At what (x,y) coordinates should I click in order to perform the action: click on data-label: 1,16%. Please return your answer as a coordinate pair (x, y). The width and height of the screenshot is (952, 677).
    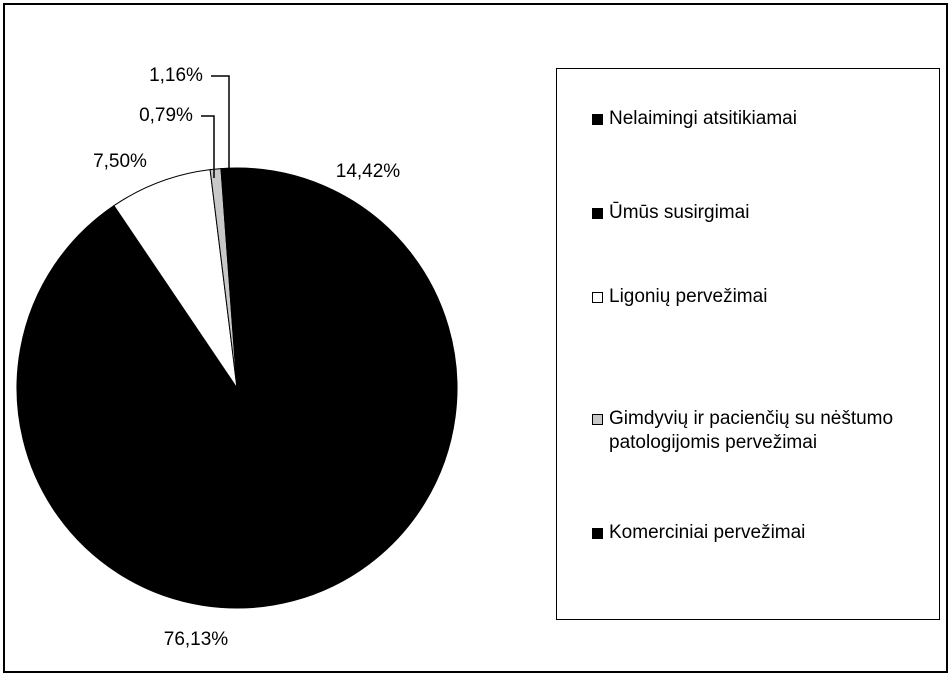
    Looking at the image, I should click on (176, 75).